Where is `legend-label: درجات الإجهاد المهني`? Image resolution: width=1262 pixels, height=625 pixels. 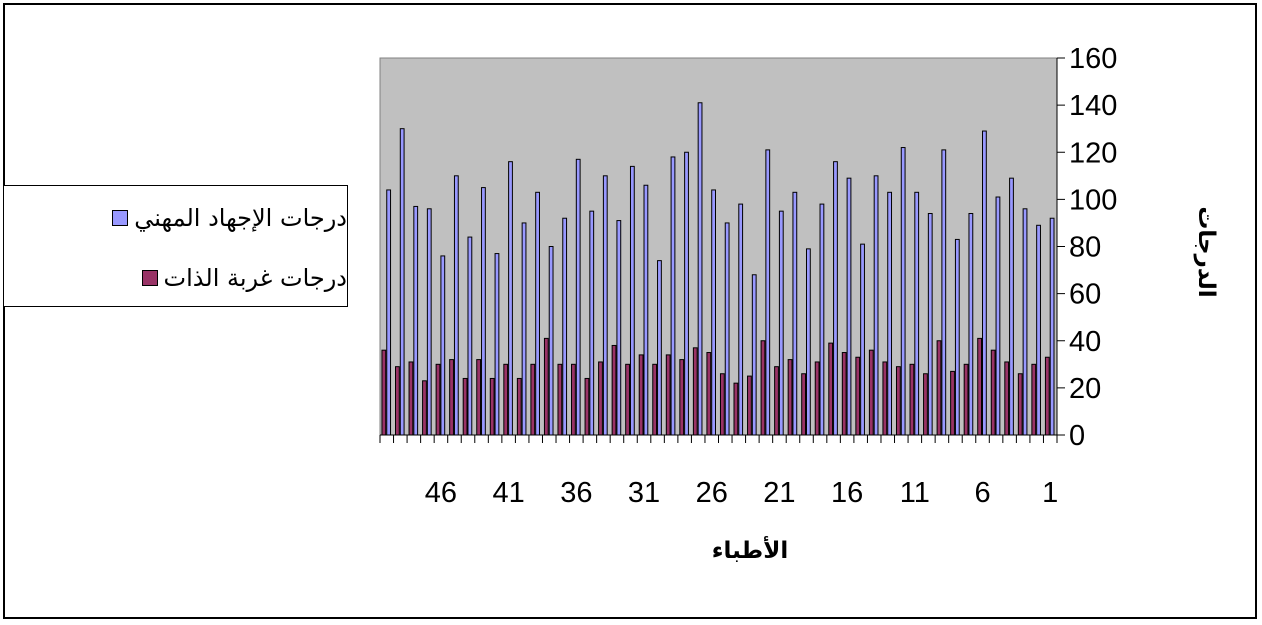 legend-label: درجات الإجهاد المهني is located at coordinates (240, 218).